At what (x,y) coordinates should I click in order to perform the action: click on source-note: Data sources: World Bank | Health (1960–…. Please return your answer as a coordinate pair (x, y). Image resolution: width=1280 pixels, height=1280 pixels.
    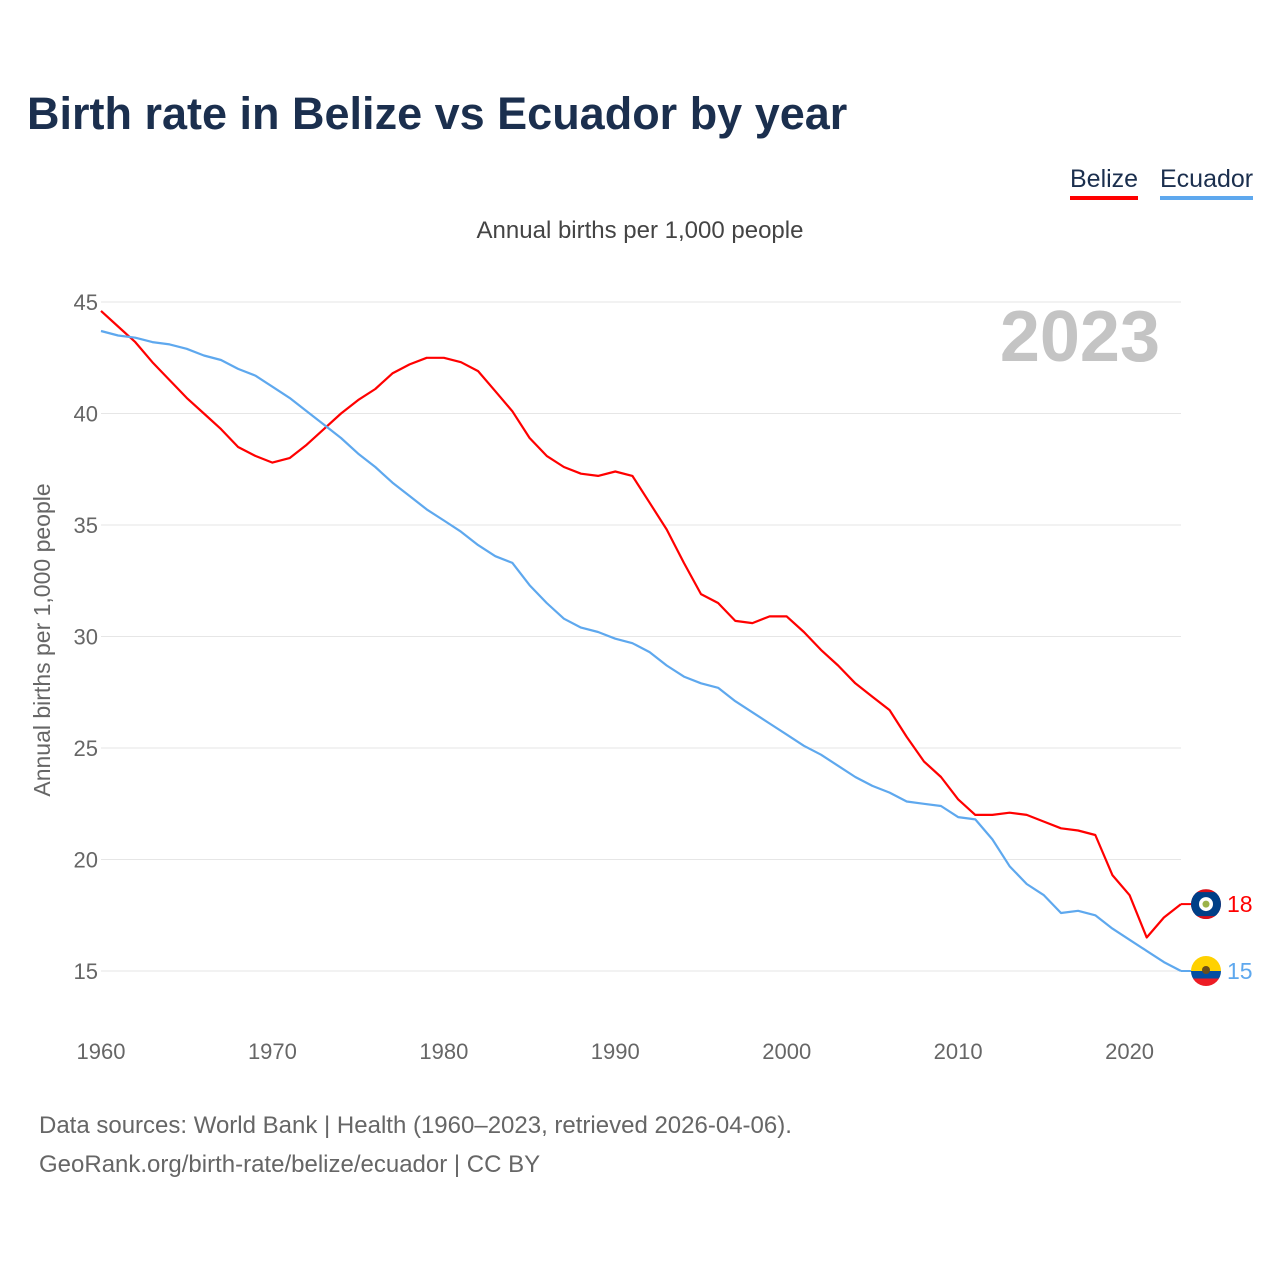
    Looking at the image, I should click on (415, 1145).